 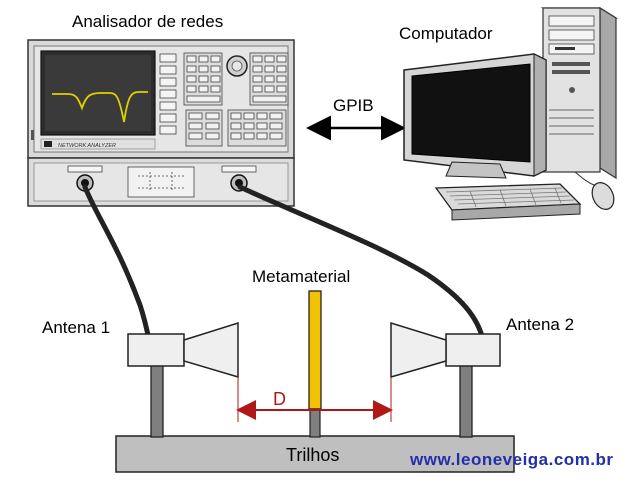 I want to click on metamaterial-holder, so click(x=315, y=423).